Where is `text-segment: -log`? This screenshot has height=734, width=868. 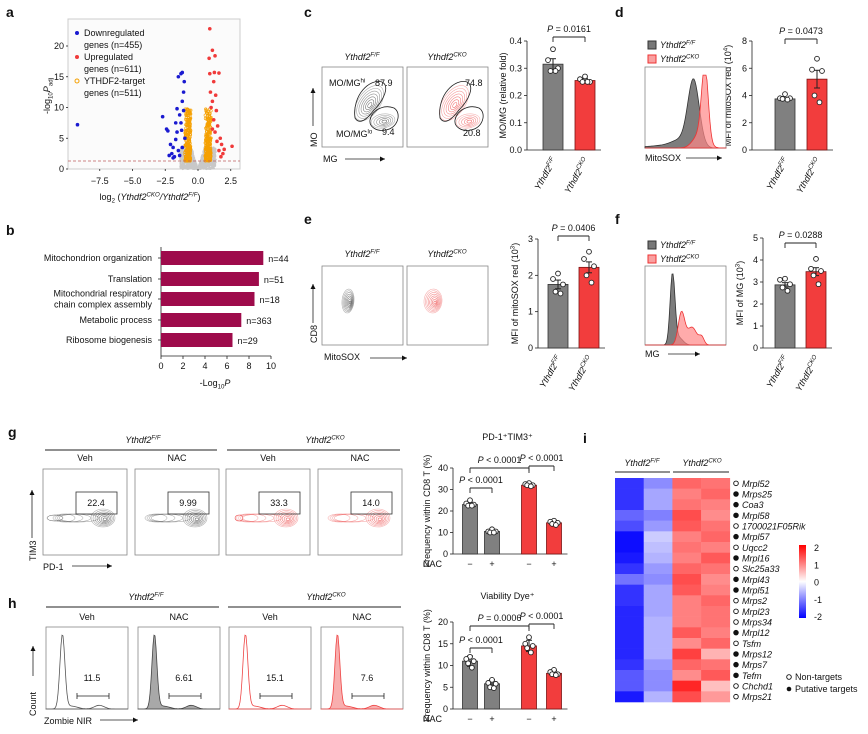
text-segment: -log is located at coordinates (47, 106).